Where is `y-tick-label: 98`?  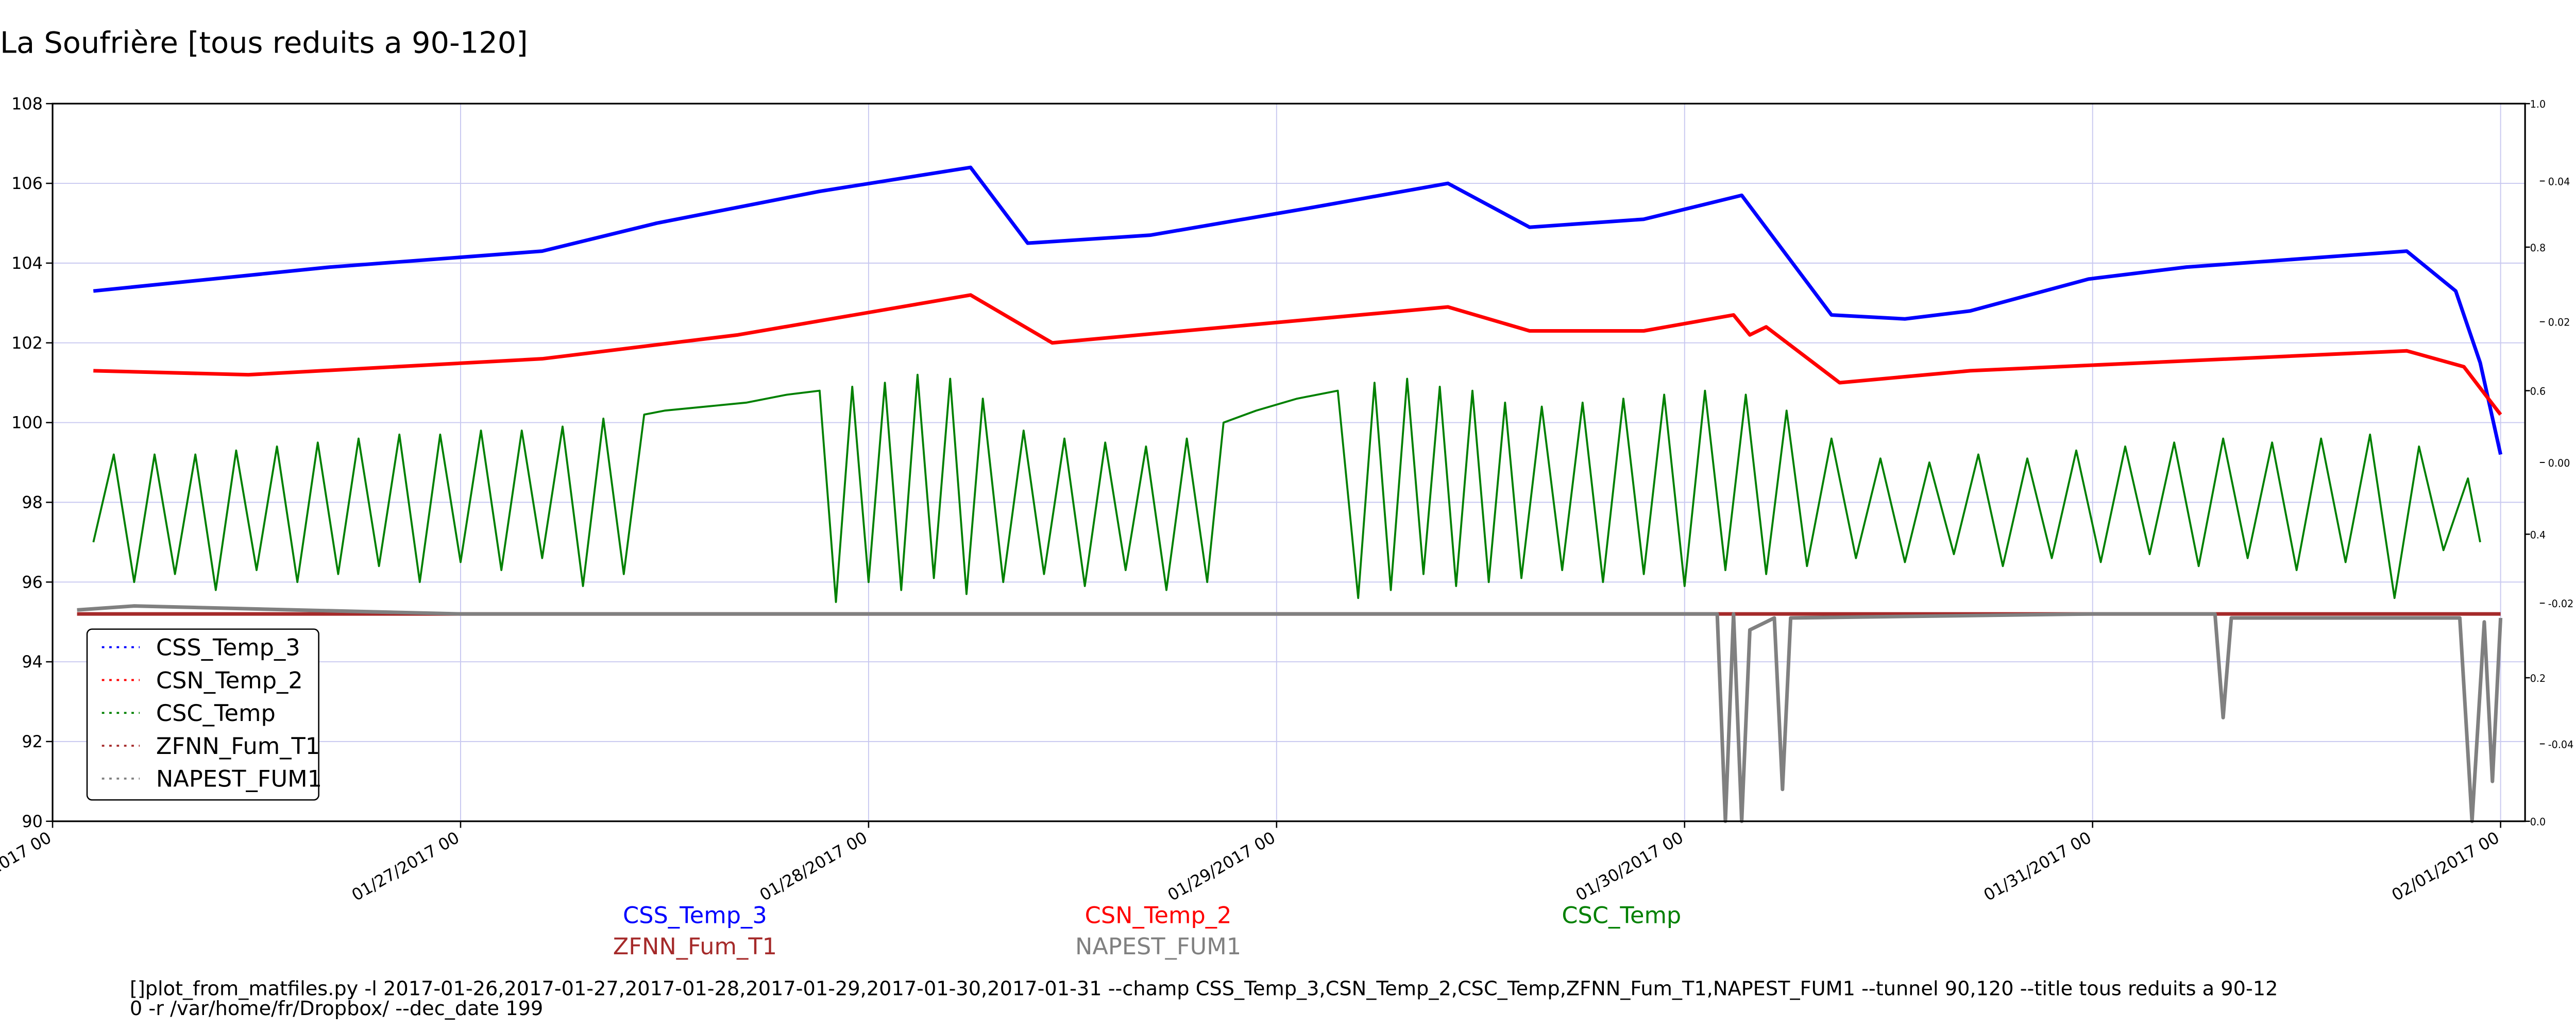 y-tick-label: 98 is located at coordinates (32, 503).